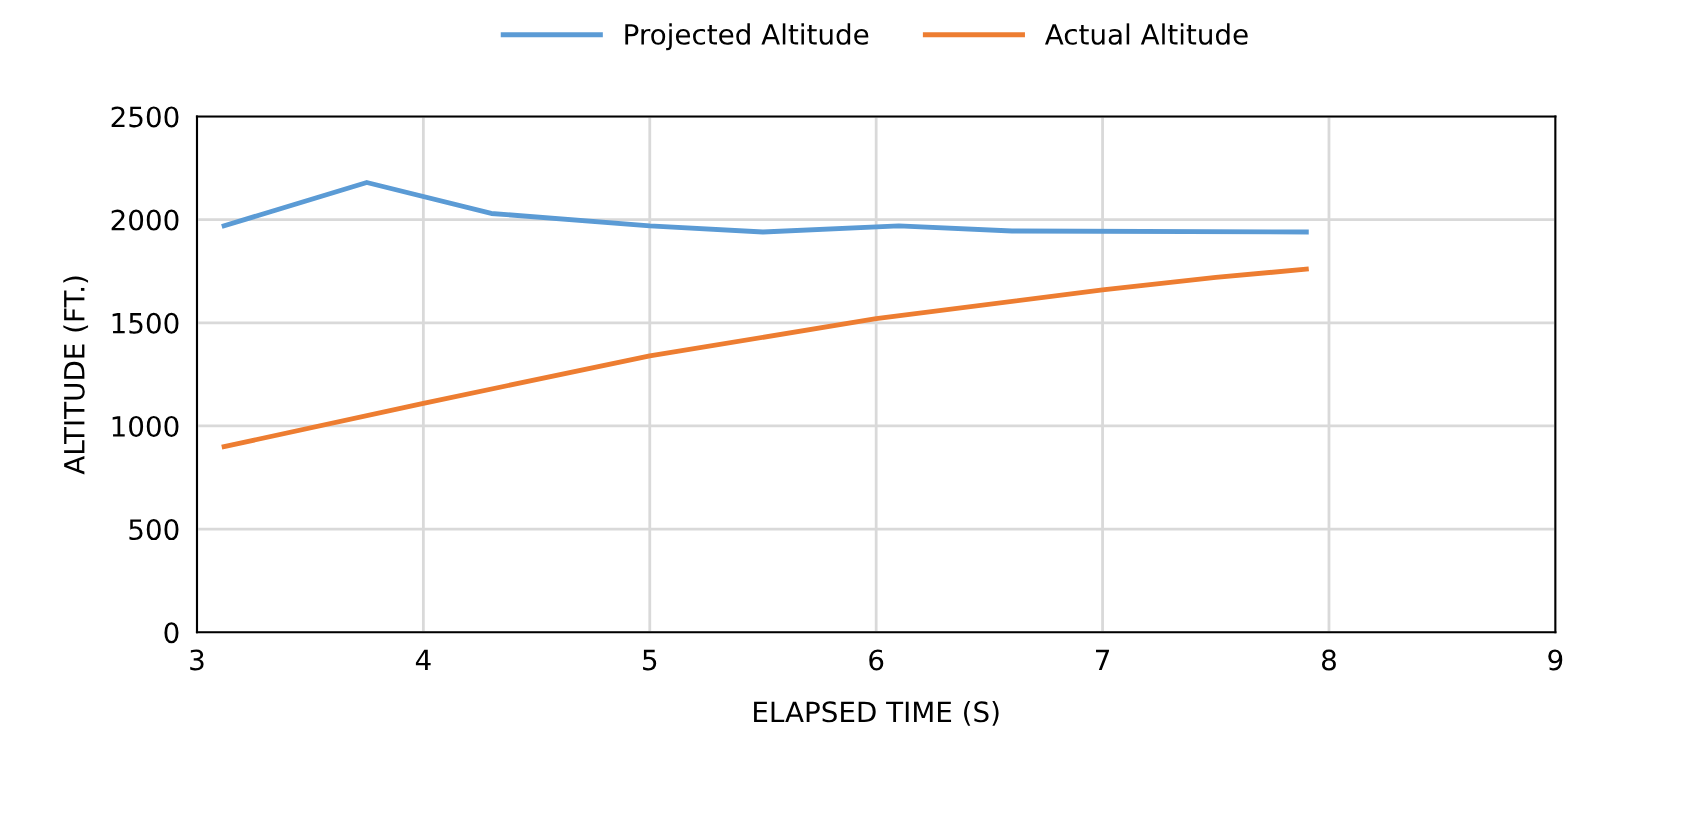 This screenshot has height=832, width=1698. I want to click on x-tick-label: 3, so click(197, 660).